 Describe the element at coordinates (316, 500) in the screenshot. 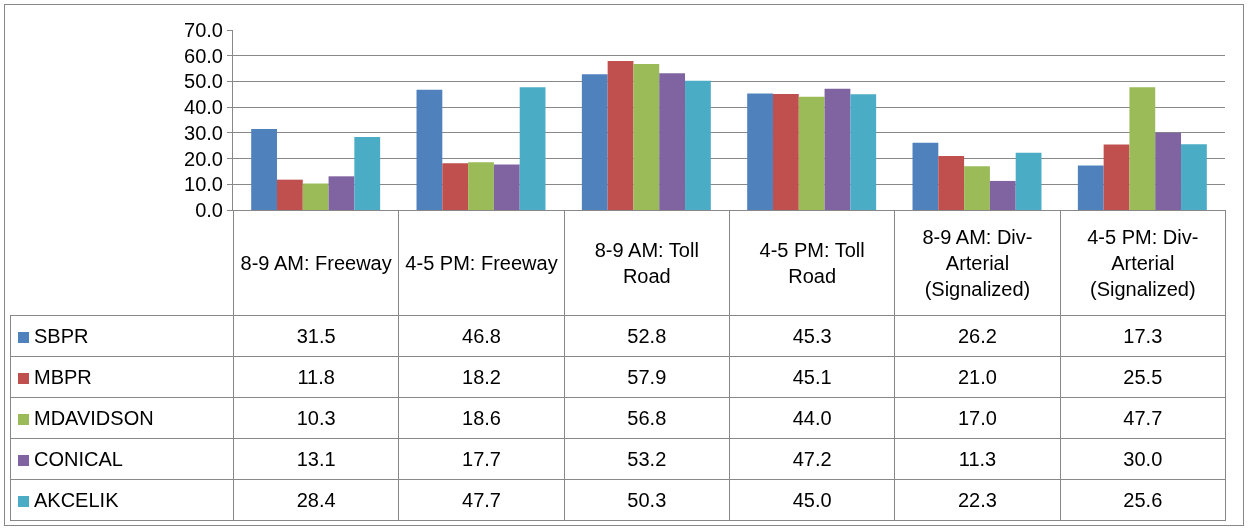

I see `data-label: 28.4` at that location.